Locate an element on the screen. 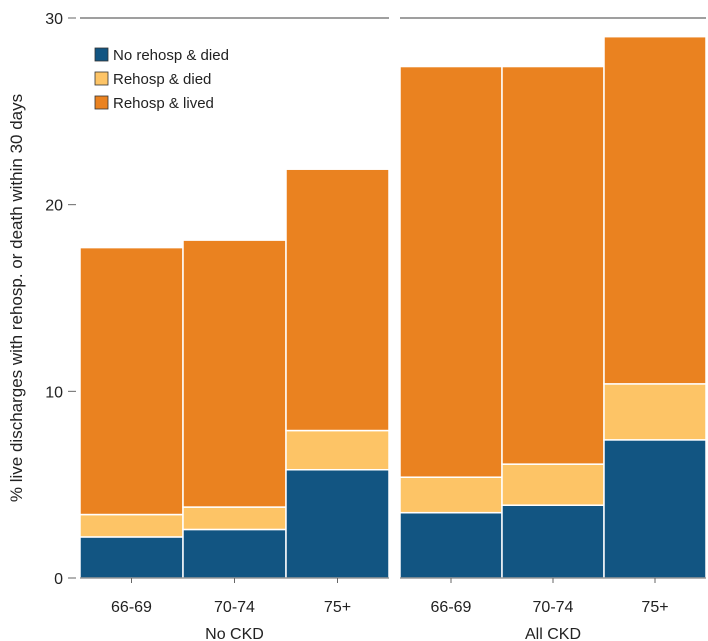 This screenshot has width=708, height=641. y-tick-label: 10 is located at coordinates (54, 392).